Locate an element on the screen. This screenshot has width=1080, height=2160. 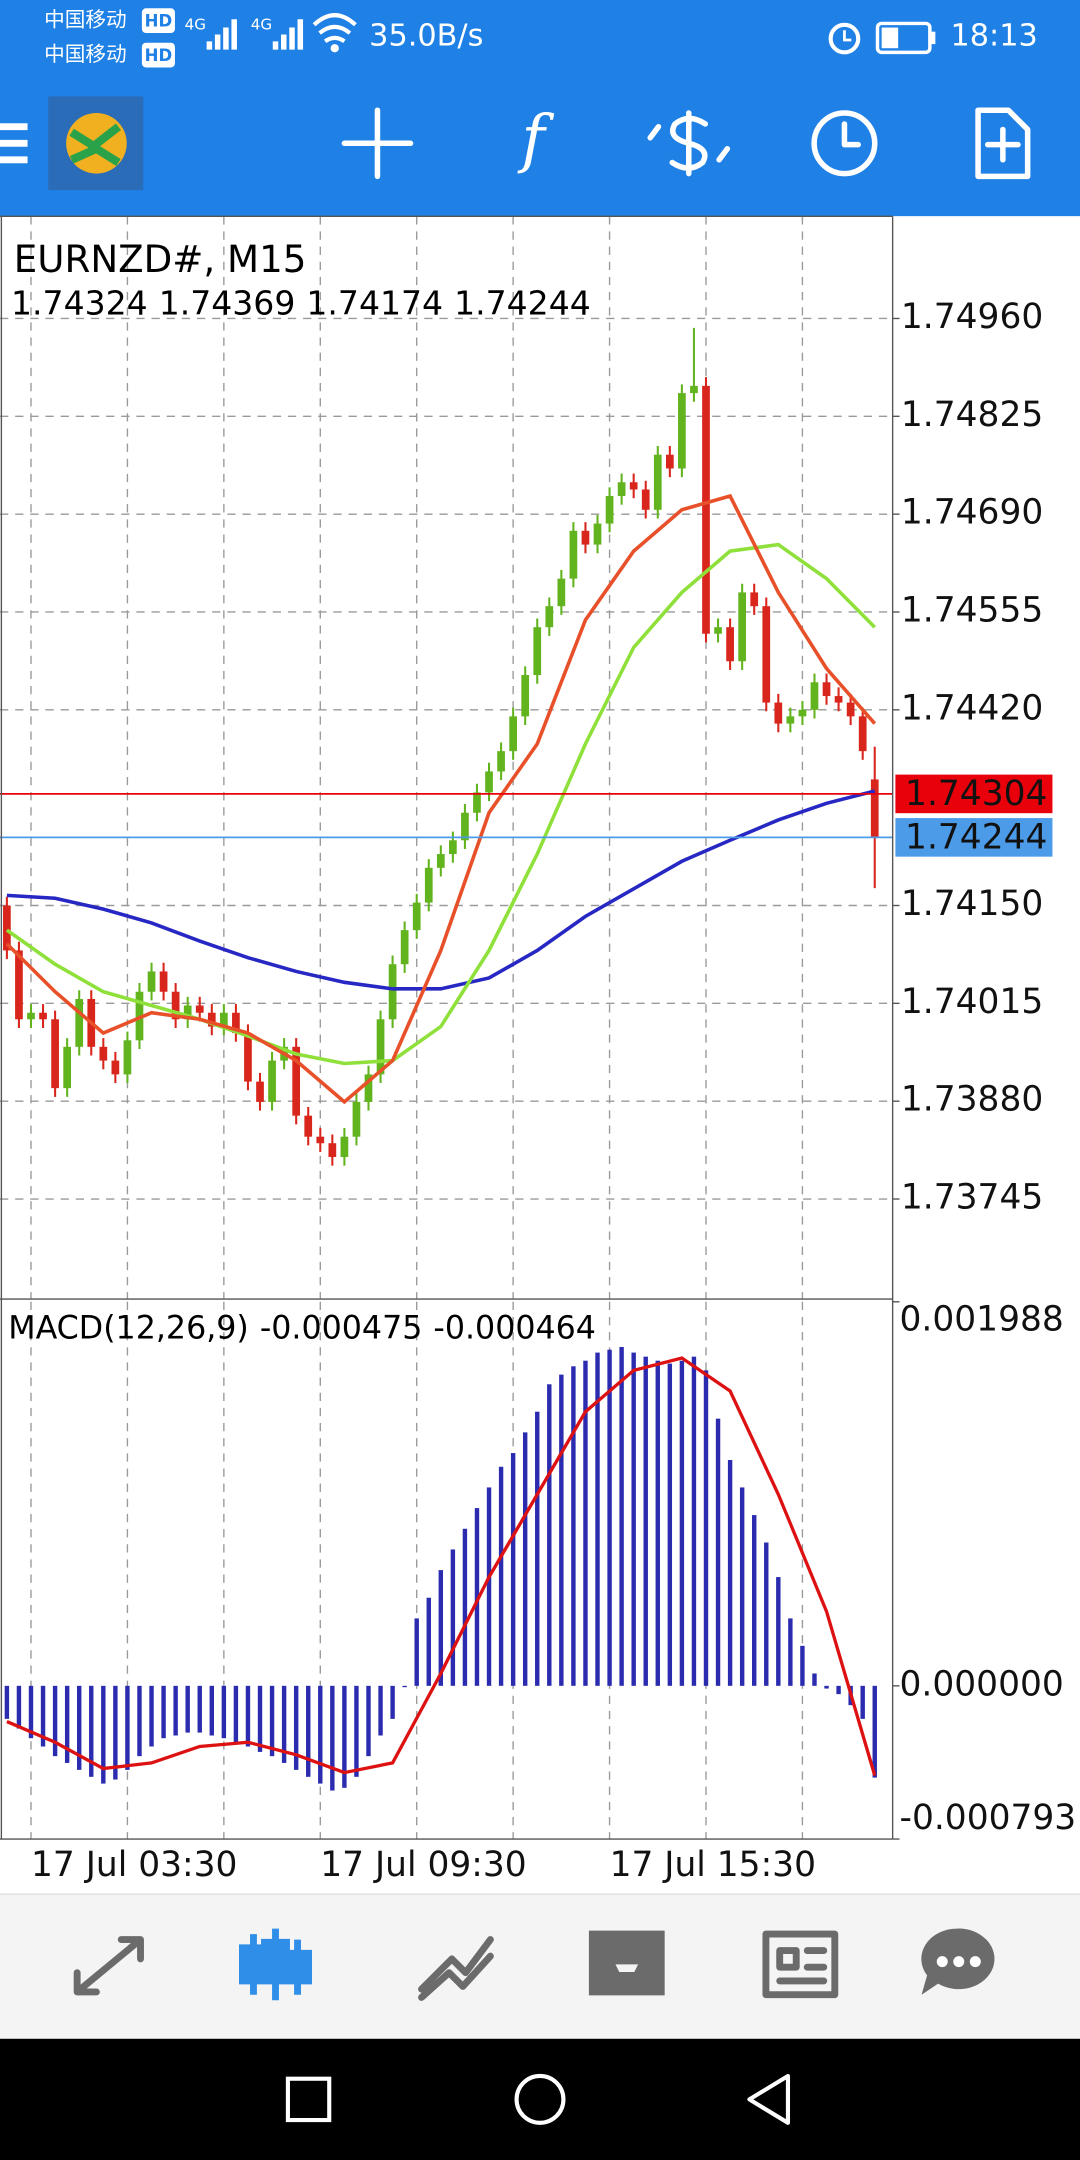
bottom-nav-icons is located at coordinates (534, 1964).